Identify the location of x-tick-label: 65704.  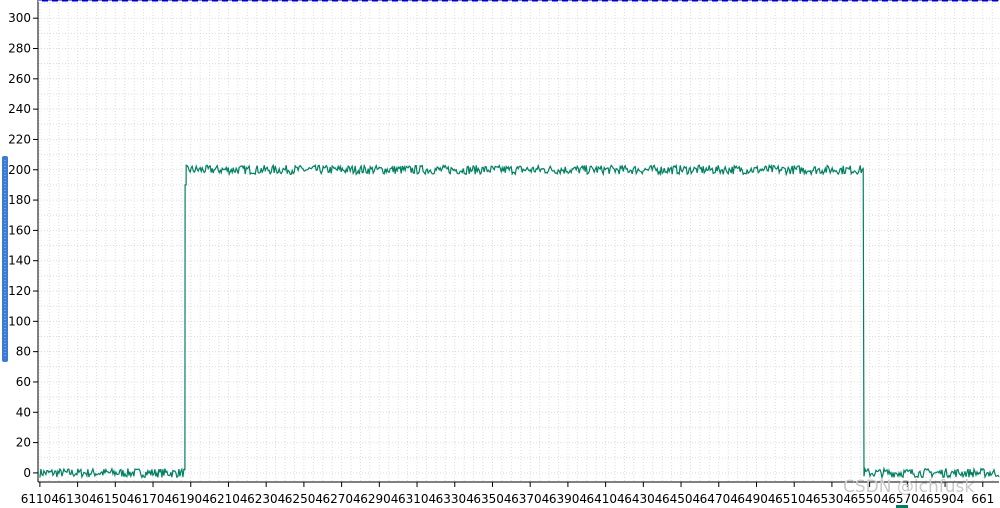
(907, 499).